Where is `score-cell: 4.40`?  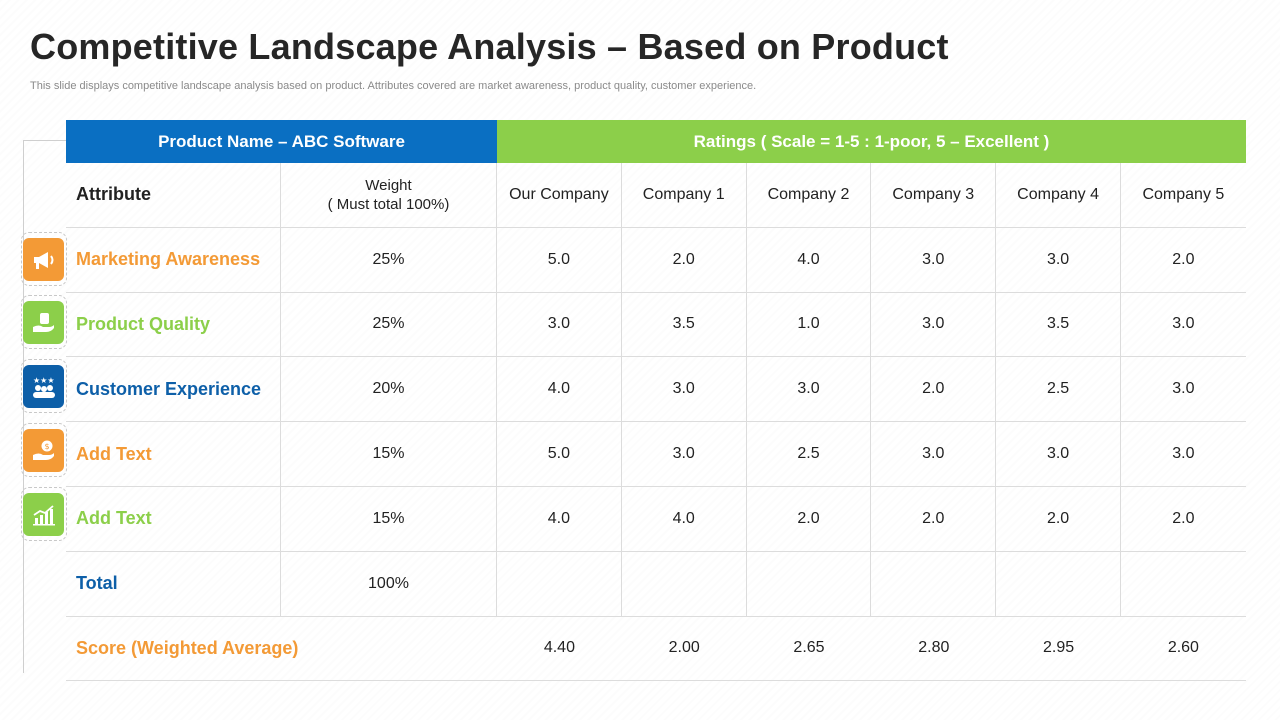
score-cell: 4.40 is located at coordinates (559, 648).